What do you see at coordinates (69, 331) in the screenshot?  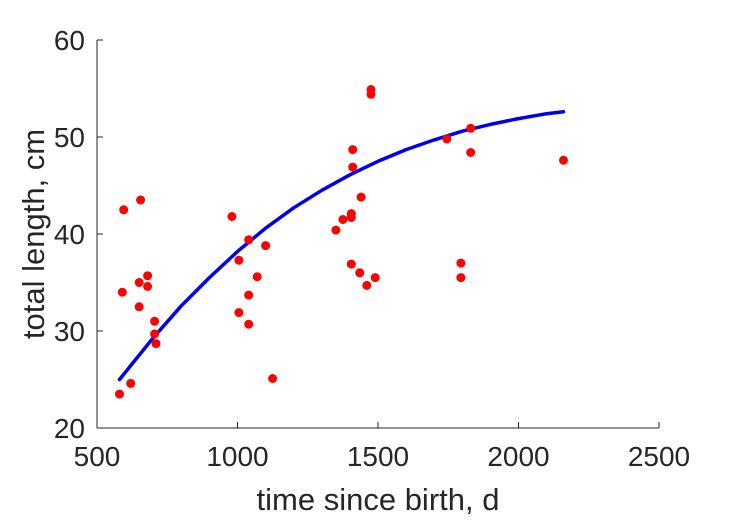 I see `y-tick-label: 30` at bounding box center [69, 331].